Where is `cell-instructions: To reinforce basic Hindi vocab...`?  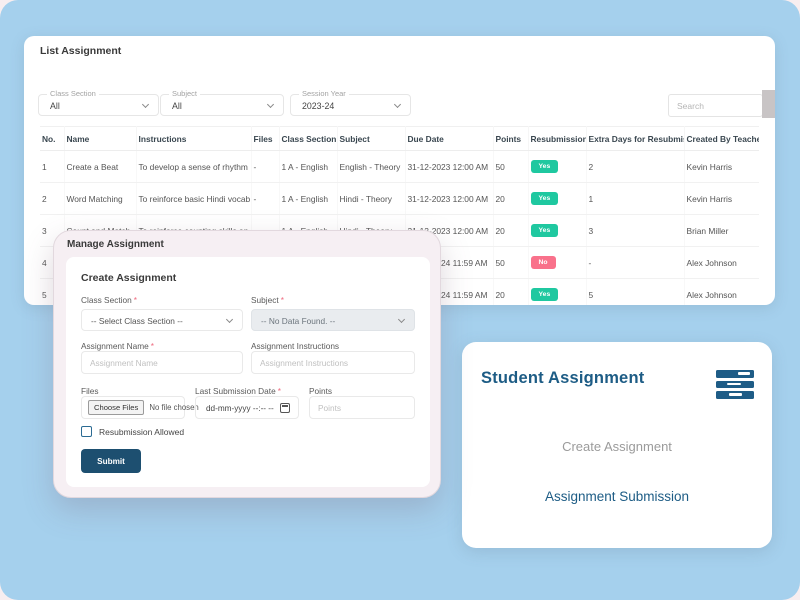 cell-instructions: To reinforce basic Hindi vocab... is located at coordinates (194, 198).